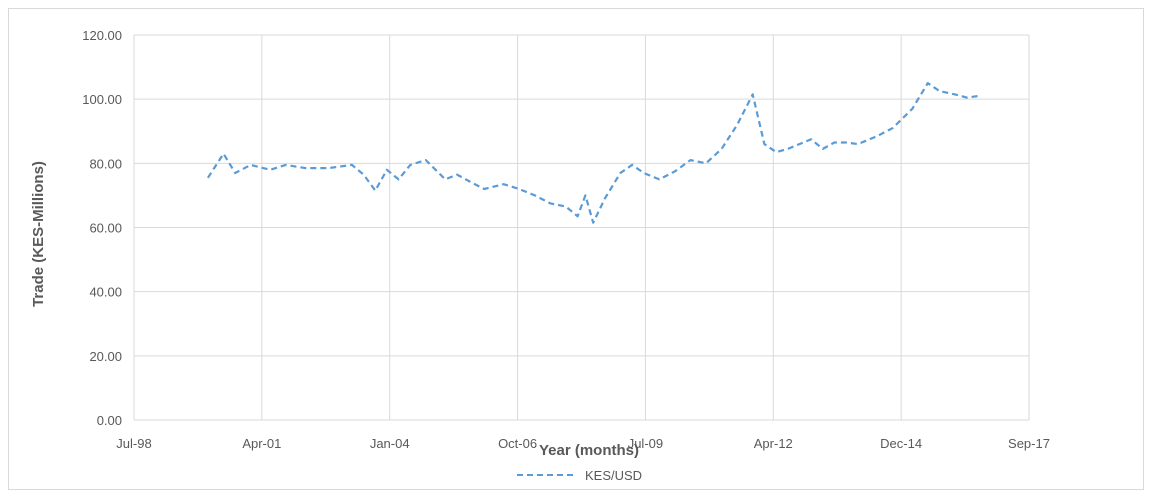 The image size is (1153, 497). I want to click on x-tick-label: Jul-98, so click(133, 443).